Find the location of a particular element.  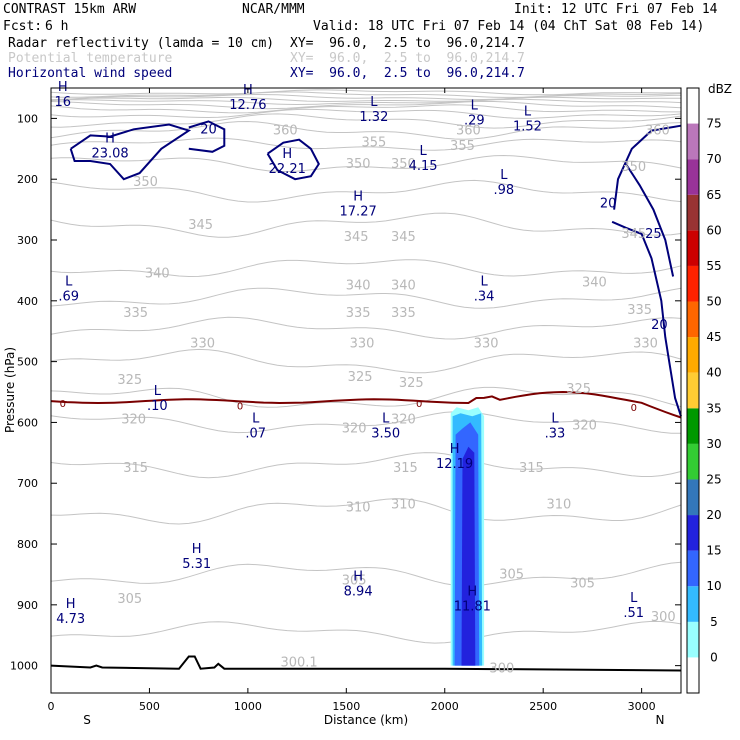

colorbar-unit: dBZ is located at coordinates (720, 89).